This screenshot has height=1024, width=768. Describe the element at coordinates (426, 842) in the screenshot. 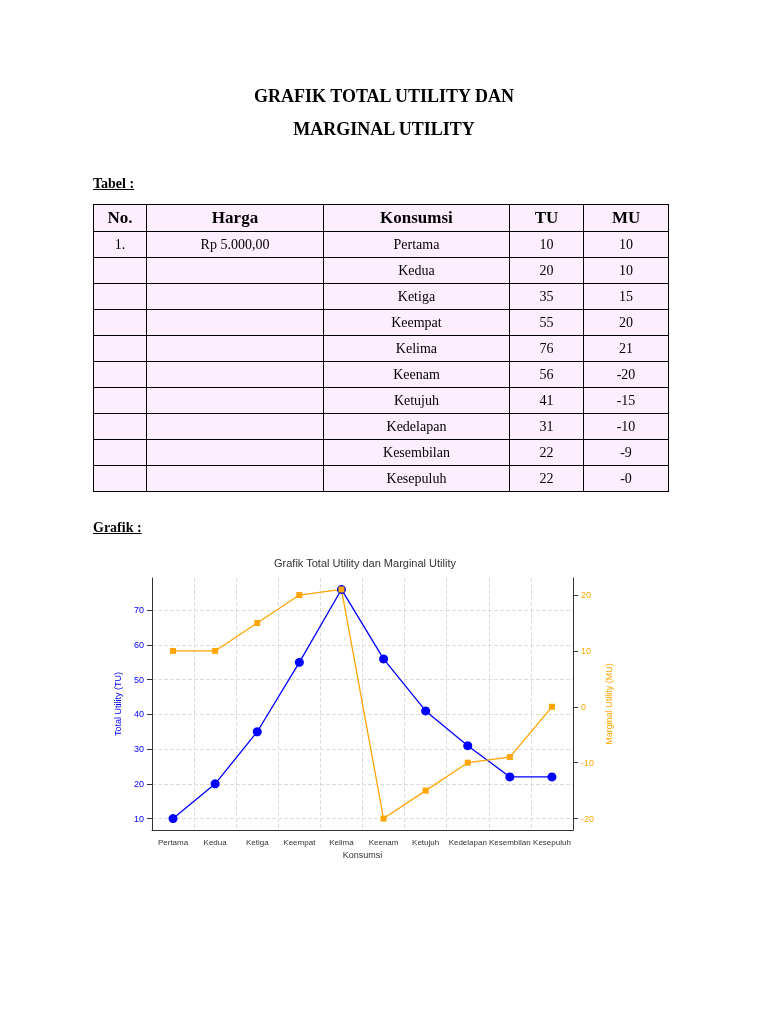

I see `x-tick-label: Ketujuh` at that location.